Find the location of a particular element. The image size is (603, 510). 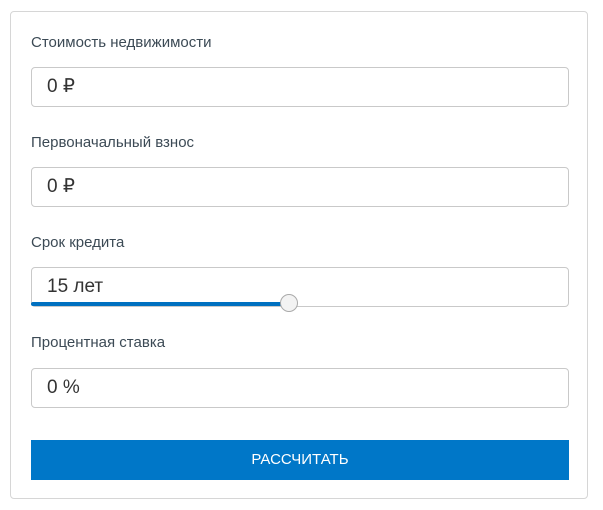

property-cost-input: 0 ₽ is located at coordinates (300, 87).